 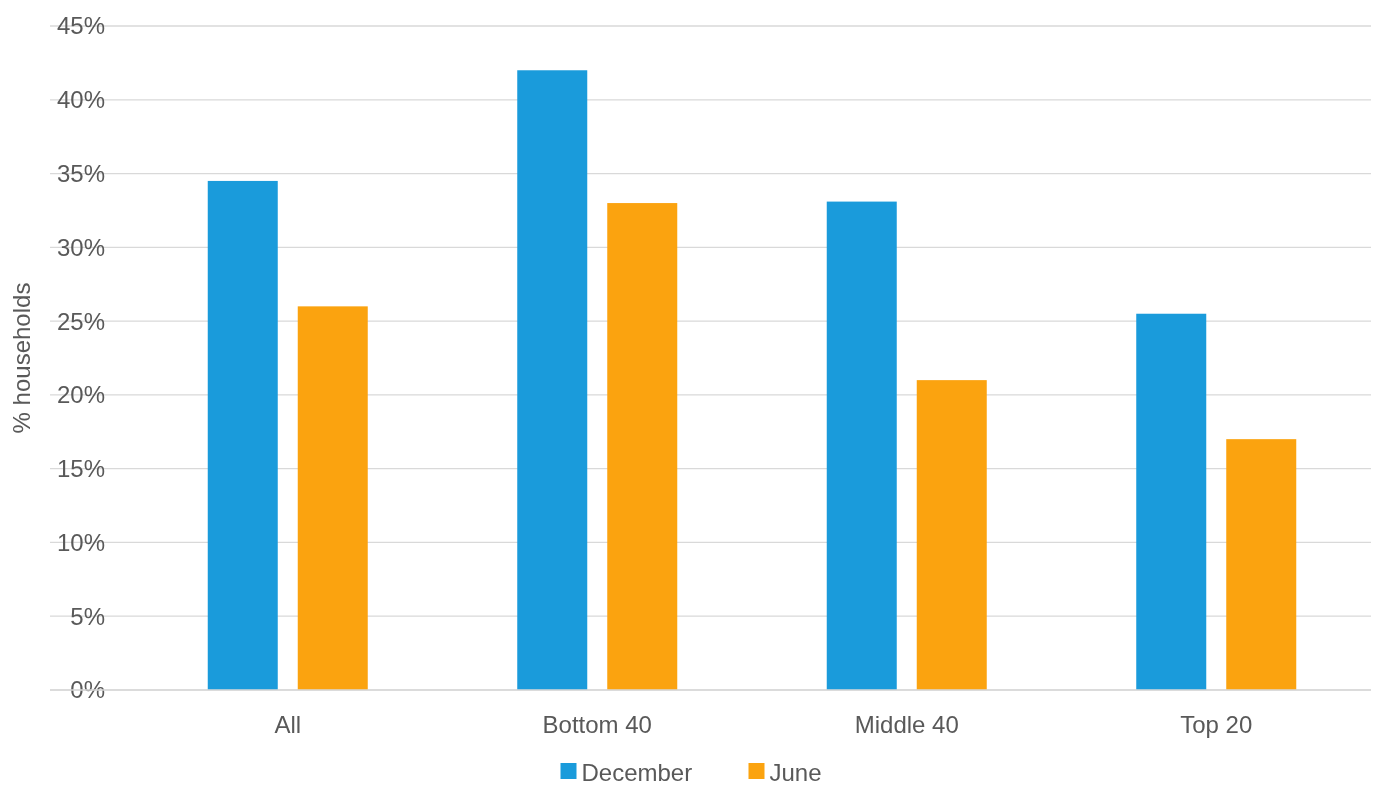 What do you see at coordinates (80, 100) in the screenshot?
I see `y-tick-label: 40%` at bounding box center [80, 100].